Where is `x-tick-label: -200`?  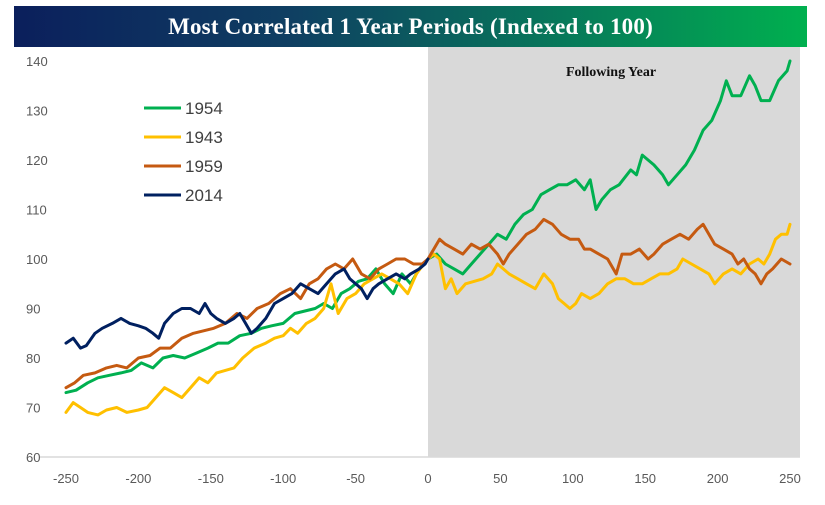 x-tick-label: -200 is located at coordinates (138, 478).